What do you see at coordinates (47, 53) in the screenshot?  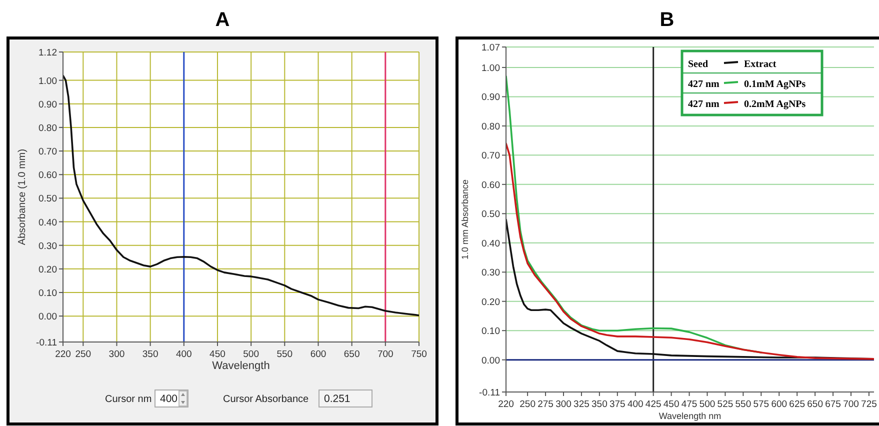 I see `y-tick-label: 1.12` at bounding box center [47, 53].